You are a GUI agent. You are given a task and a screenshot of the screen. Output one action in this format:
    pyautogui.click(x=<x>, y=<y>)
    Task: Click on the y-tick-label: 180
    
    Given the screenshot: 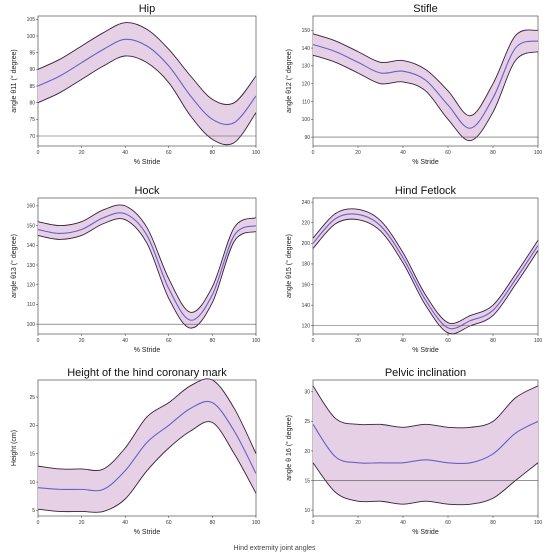 What is the action you would take?
    pyautogui.click(x=306, y=265)
    